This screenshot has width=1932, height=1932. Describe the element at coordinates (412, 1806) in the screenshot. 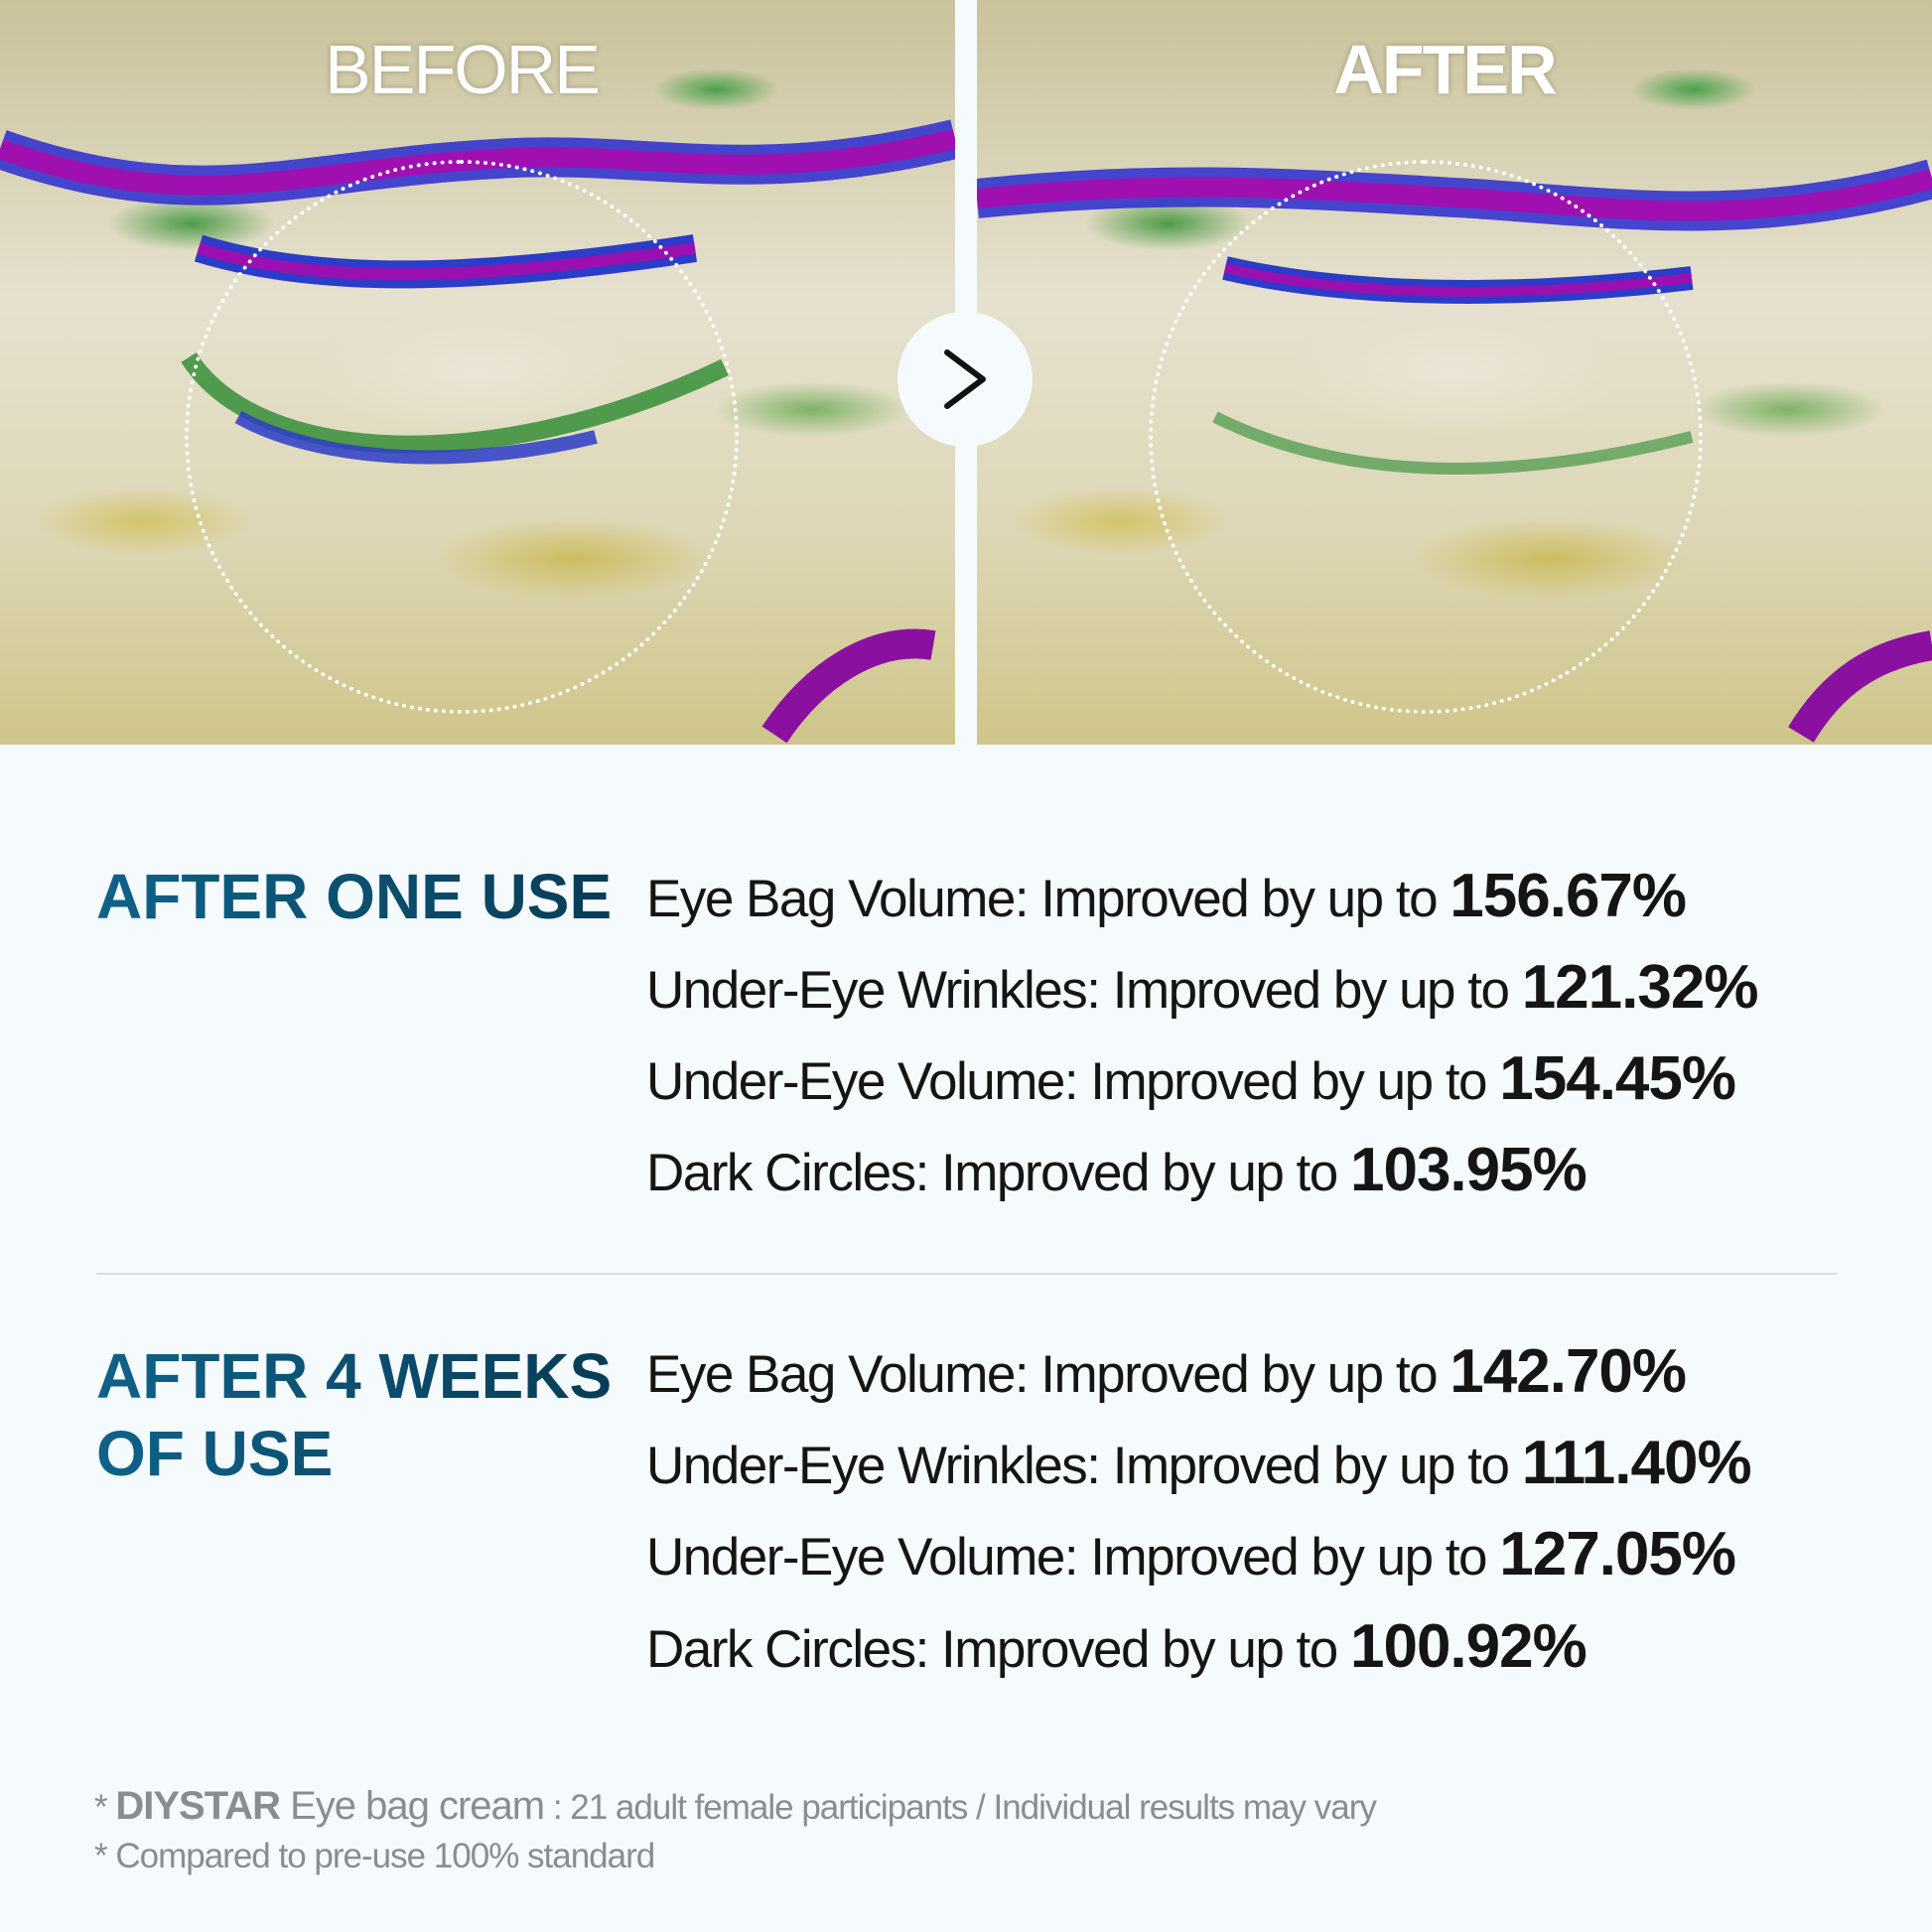

I see `product-name: Eye bag cream` at that location.